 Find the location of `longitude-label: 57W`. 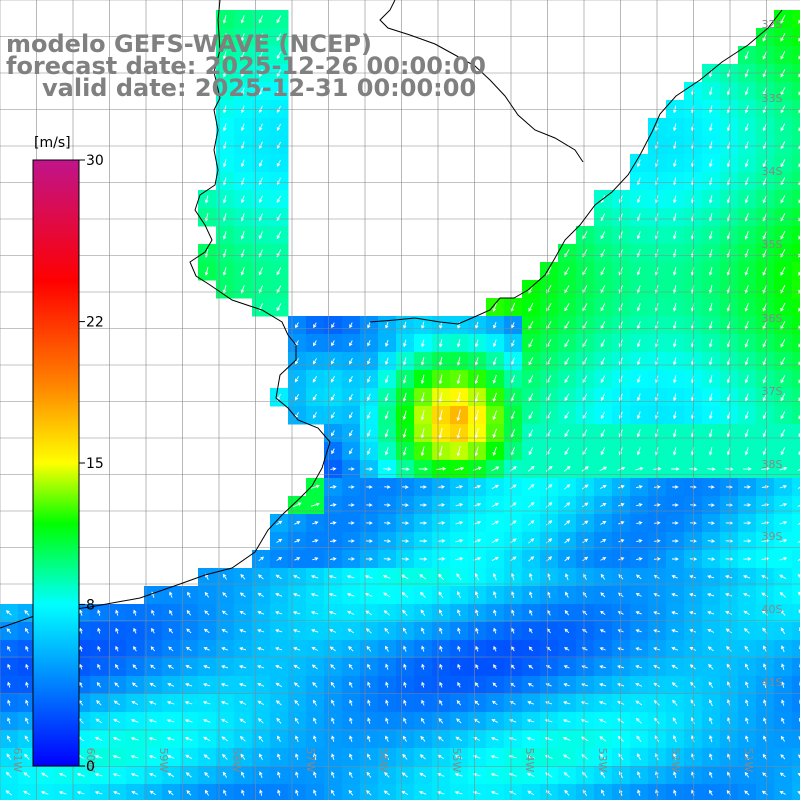

longitude-label: 57W is located at coordinates (310, 760).